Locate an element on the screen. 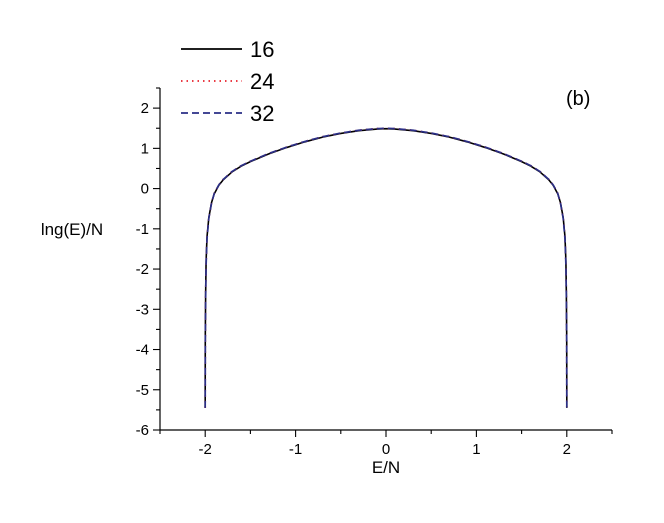  y-tick-label: -4 is located at coordinates (142, 350).